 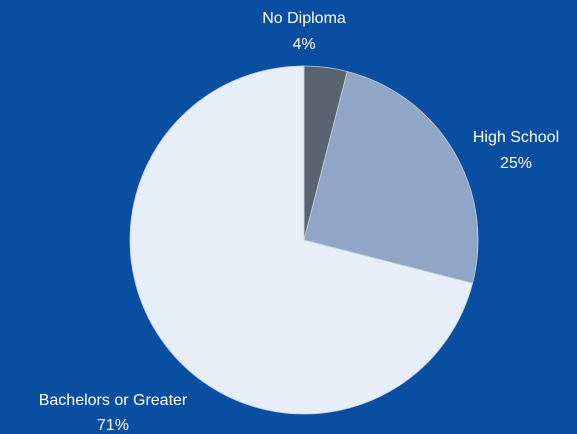 What do you see at coordinates (304, 31) in the screenshot?
I see `slice-label-no-diploma: No Diploma 4%` at bounding box center [304, 31].